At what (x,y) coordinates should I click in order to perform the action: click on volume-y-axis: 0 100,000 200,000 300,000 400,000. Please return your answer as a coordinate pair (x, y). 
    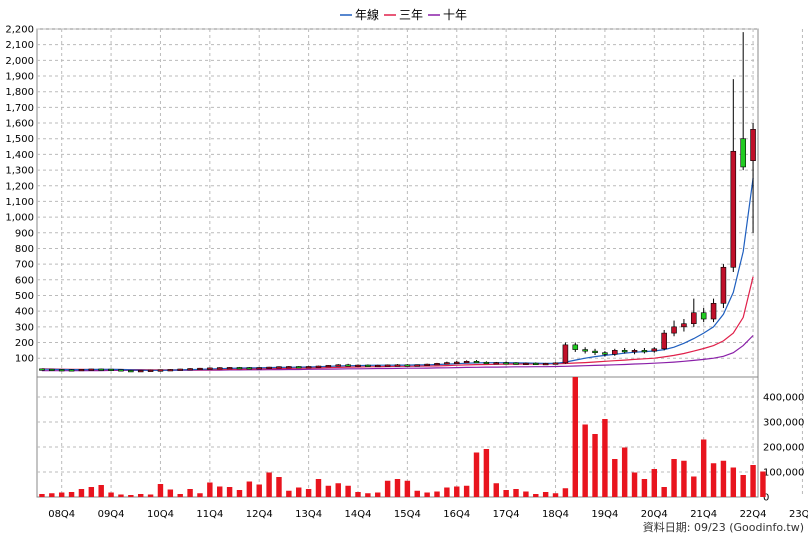
    Looking at the image, I should click on (783, 448).